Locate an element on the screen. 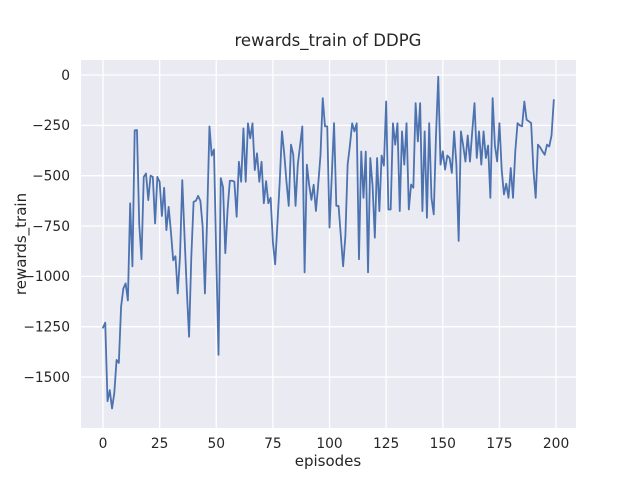  x-tick-label: 25 is located at coordinates (160, 444).